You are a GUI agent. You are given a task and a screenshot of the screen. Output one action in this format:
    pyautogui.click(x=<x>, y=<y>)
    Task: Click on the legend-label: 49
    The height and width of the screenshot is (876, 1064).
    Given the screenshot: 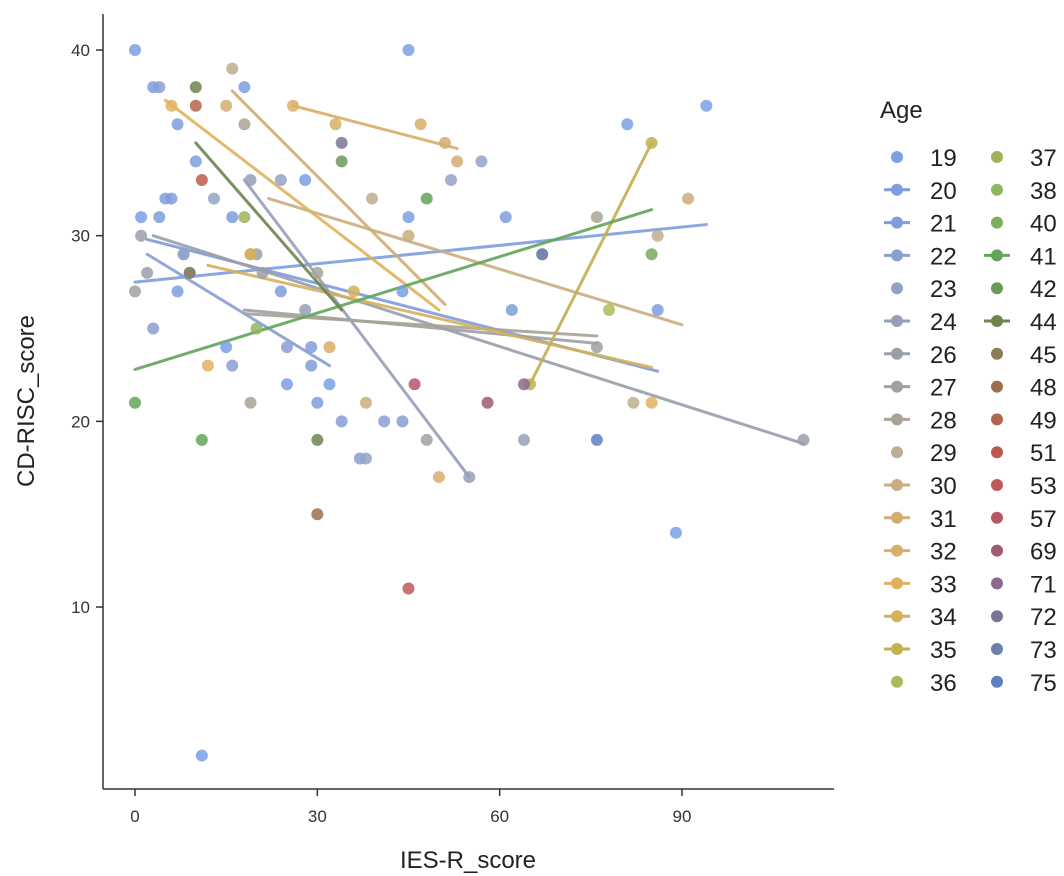 What is the action you would take?
    pyautogui.click(x=1043, y=420)
    